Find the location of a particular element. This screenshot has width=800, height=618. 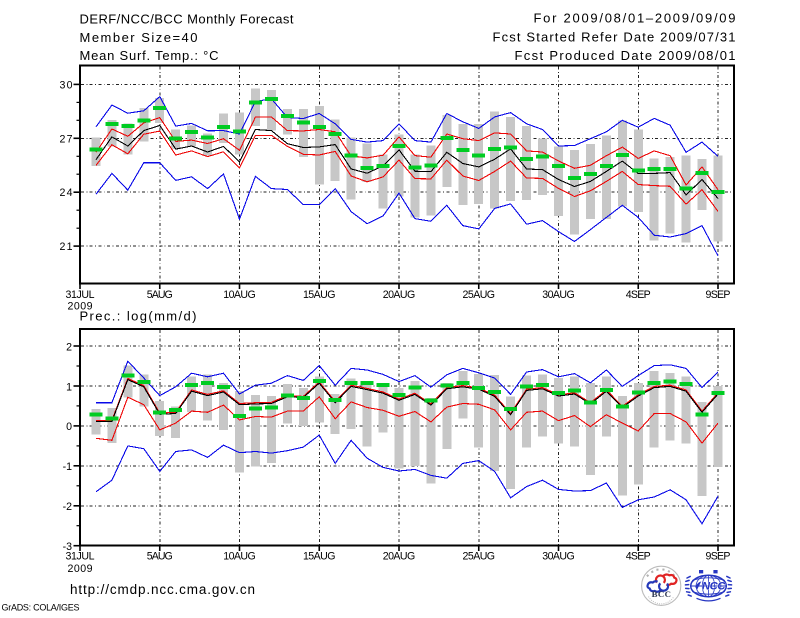

svg-text: BCC is located at coordinates (662, 594).